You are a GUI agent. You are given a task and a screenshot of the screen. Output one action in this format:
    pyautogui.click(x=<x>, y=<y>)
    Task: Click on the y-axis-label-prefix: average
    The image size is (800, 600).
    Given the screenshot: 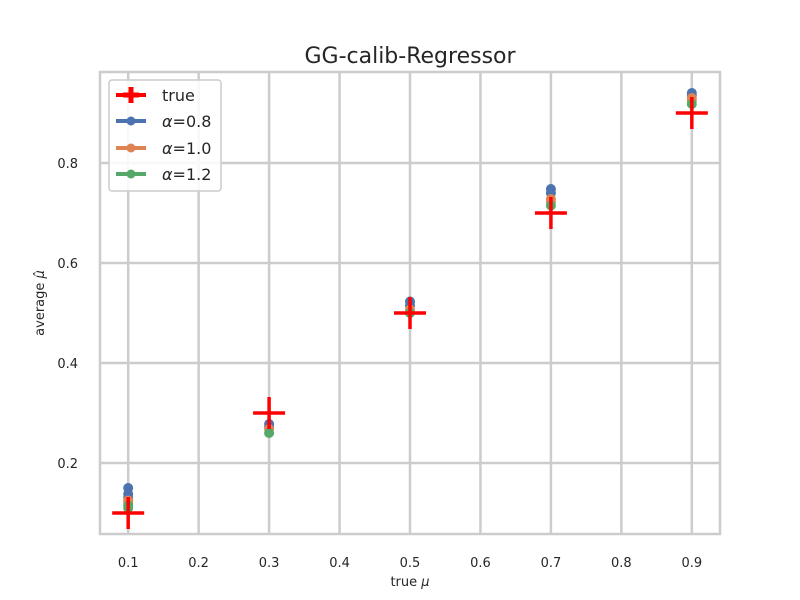 What is the action you would take?
    pyautogui.click(x=40, y=306)
    